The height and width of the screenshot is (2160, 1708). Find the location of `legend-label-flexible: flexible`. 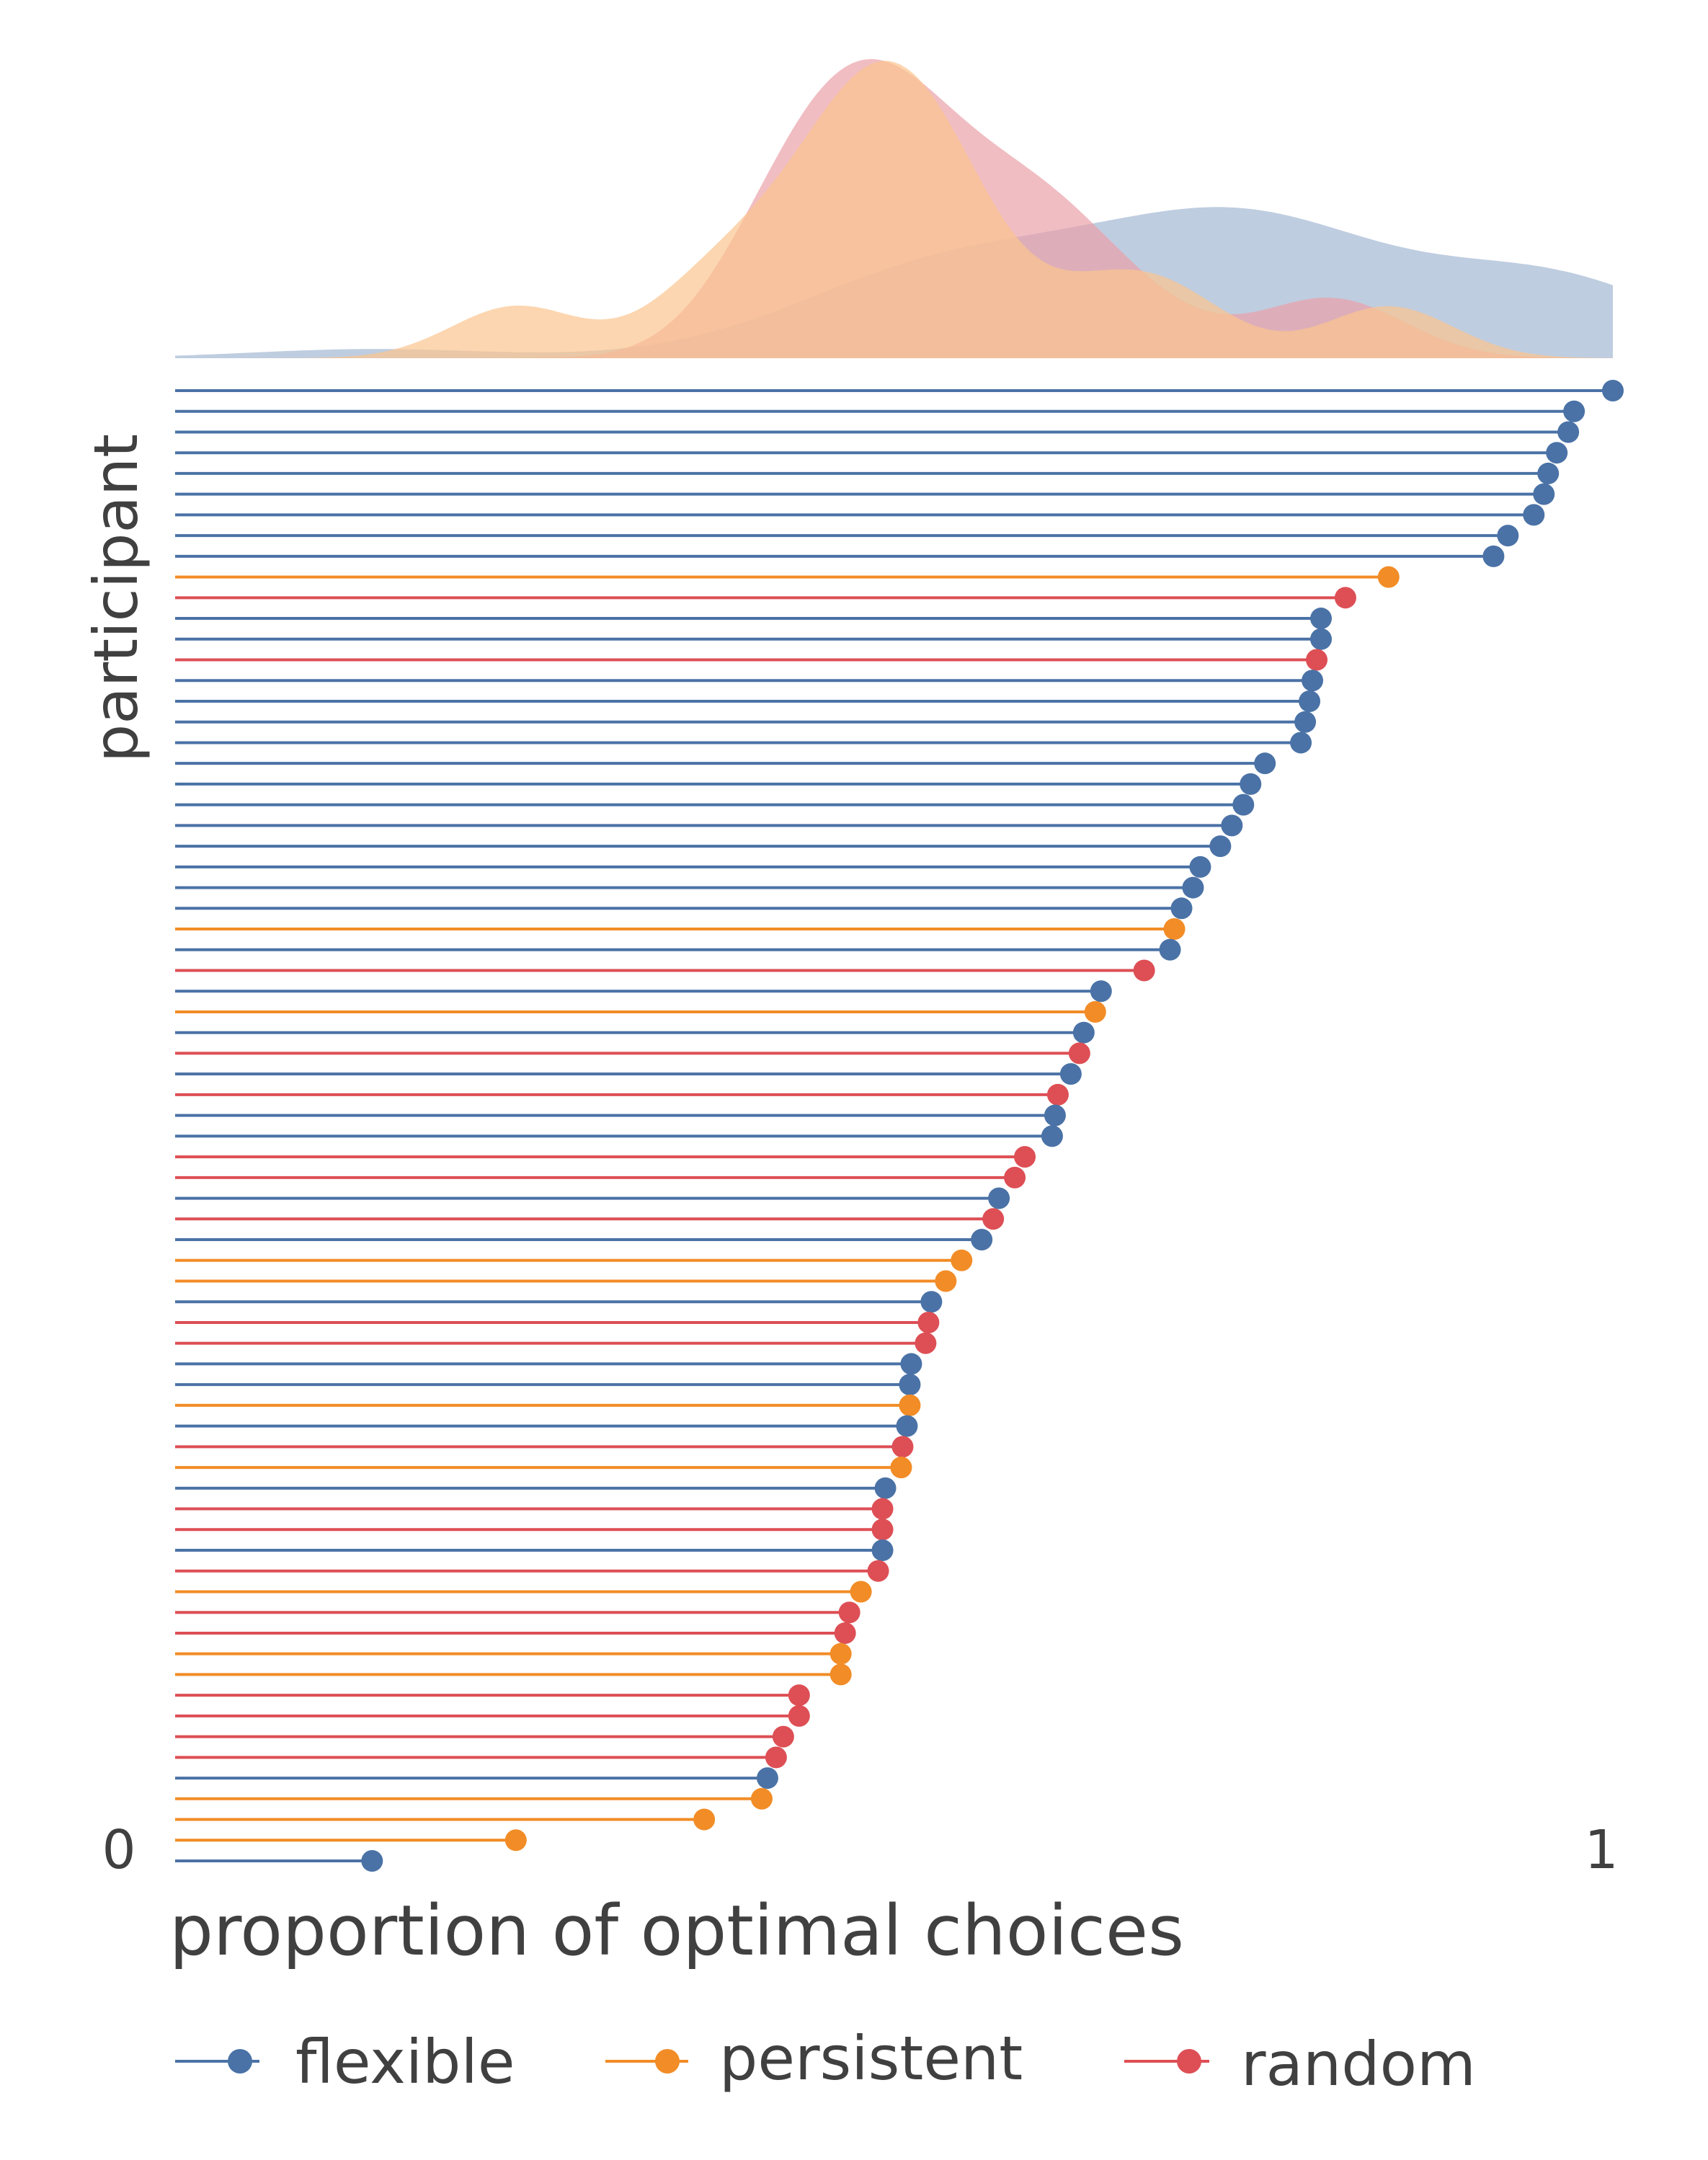

legend-label-flexible: flexible is located at coordinates (405, 2062).